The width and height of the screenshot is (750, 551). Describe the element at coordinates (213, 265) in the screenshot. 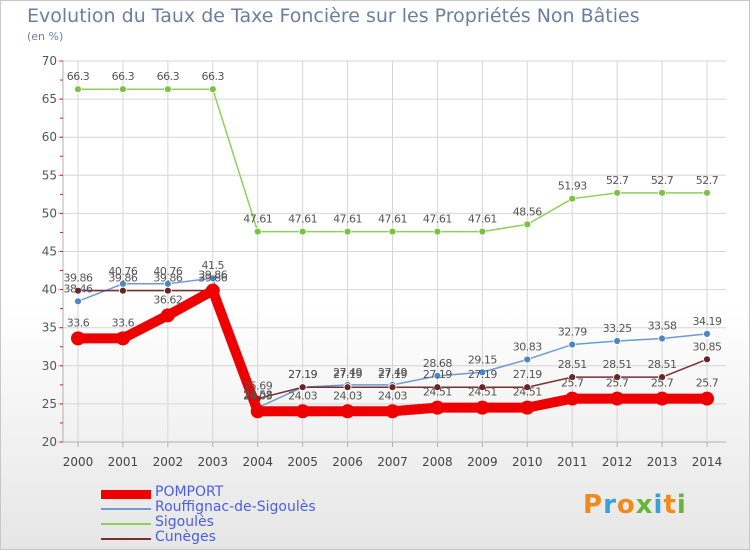

I see `data-label: 41.5` at that location.